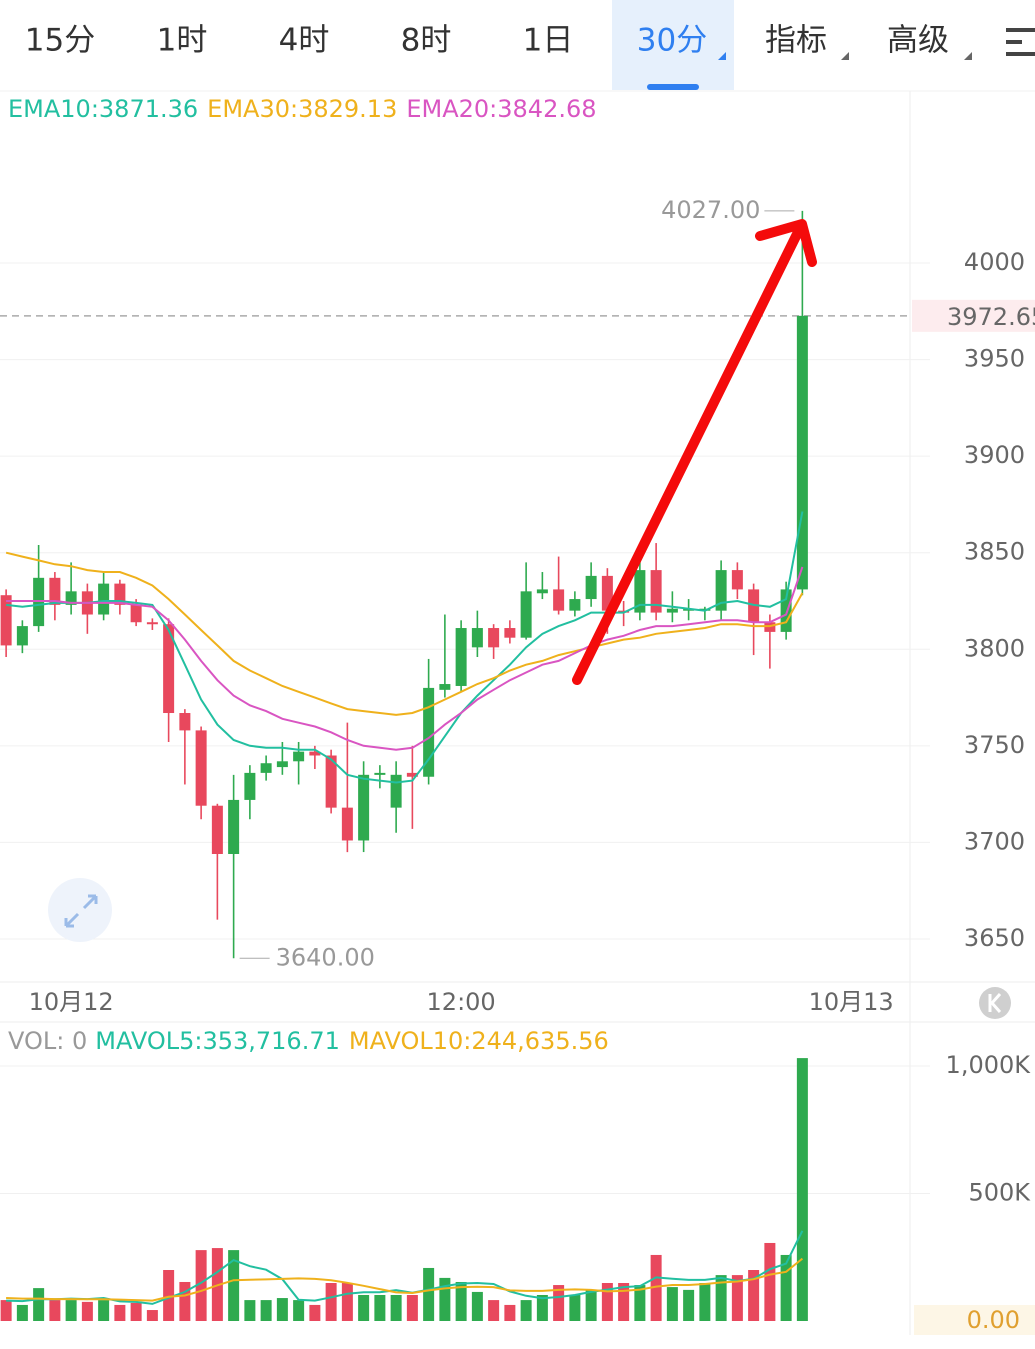  I want to click on tab: 指标, so click(796, 41).